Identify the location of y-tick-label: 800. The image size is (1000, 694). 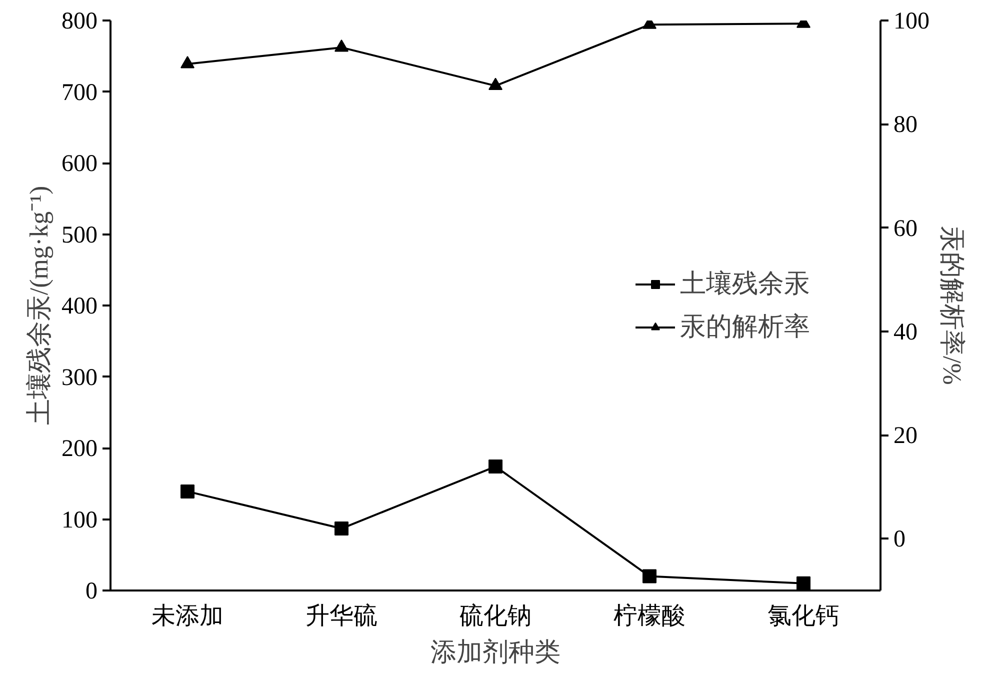
(80, 21).